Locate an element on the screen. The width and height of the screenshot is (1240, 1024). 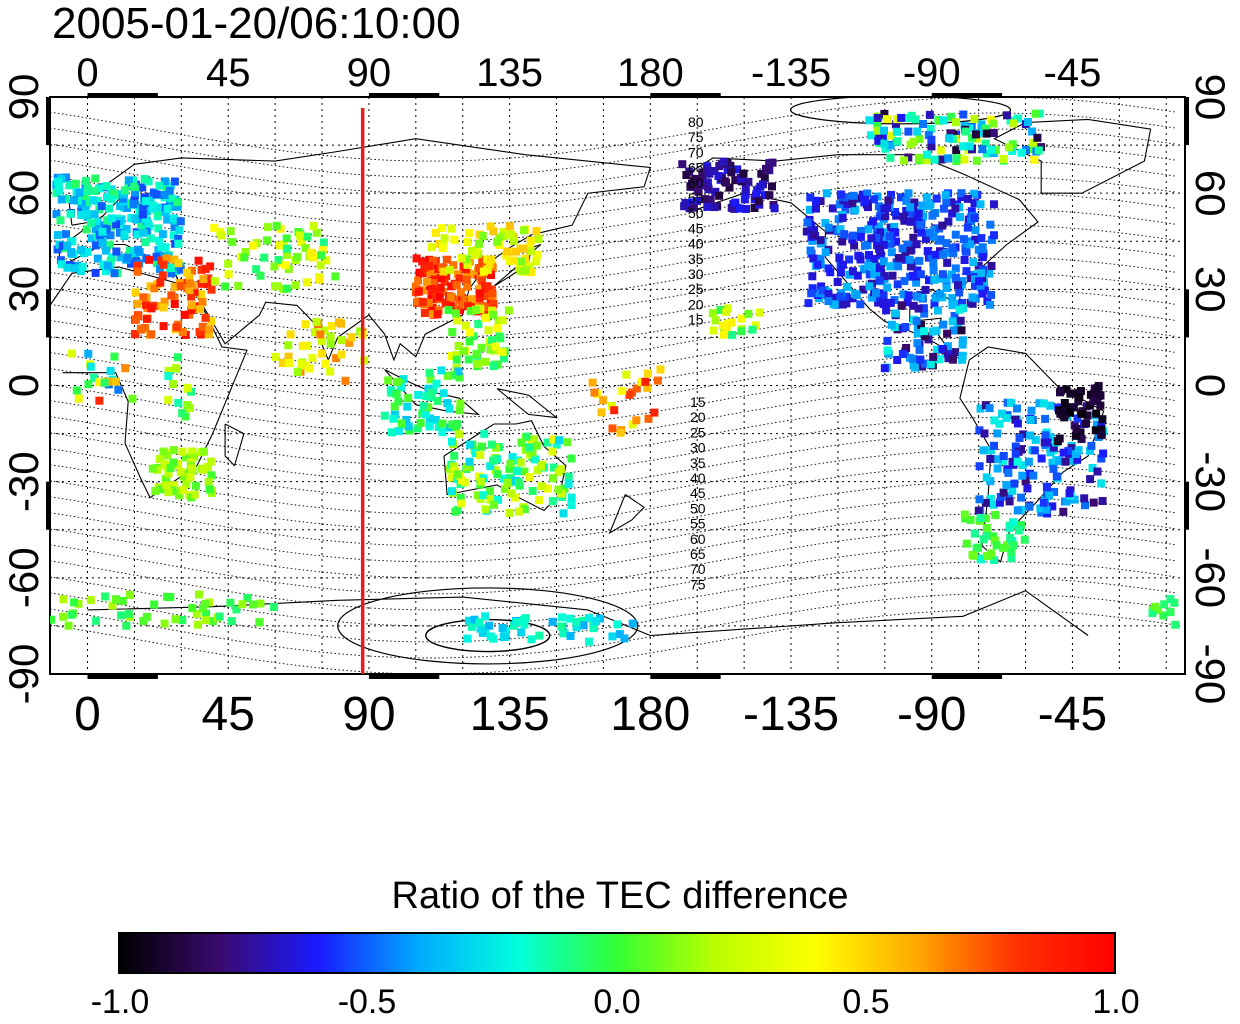
south-pole-contour is located at coordinates (488, 626).